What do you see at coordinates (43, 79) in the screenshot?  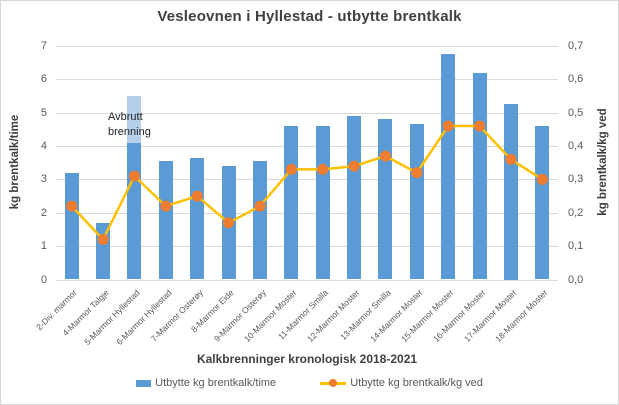 I see `left-axis-tick-label: 6` at bounding box center [43, 79].